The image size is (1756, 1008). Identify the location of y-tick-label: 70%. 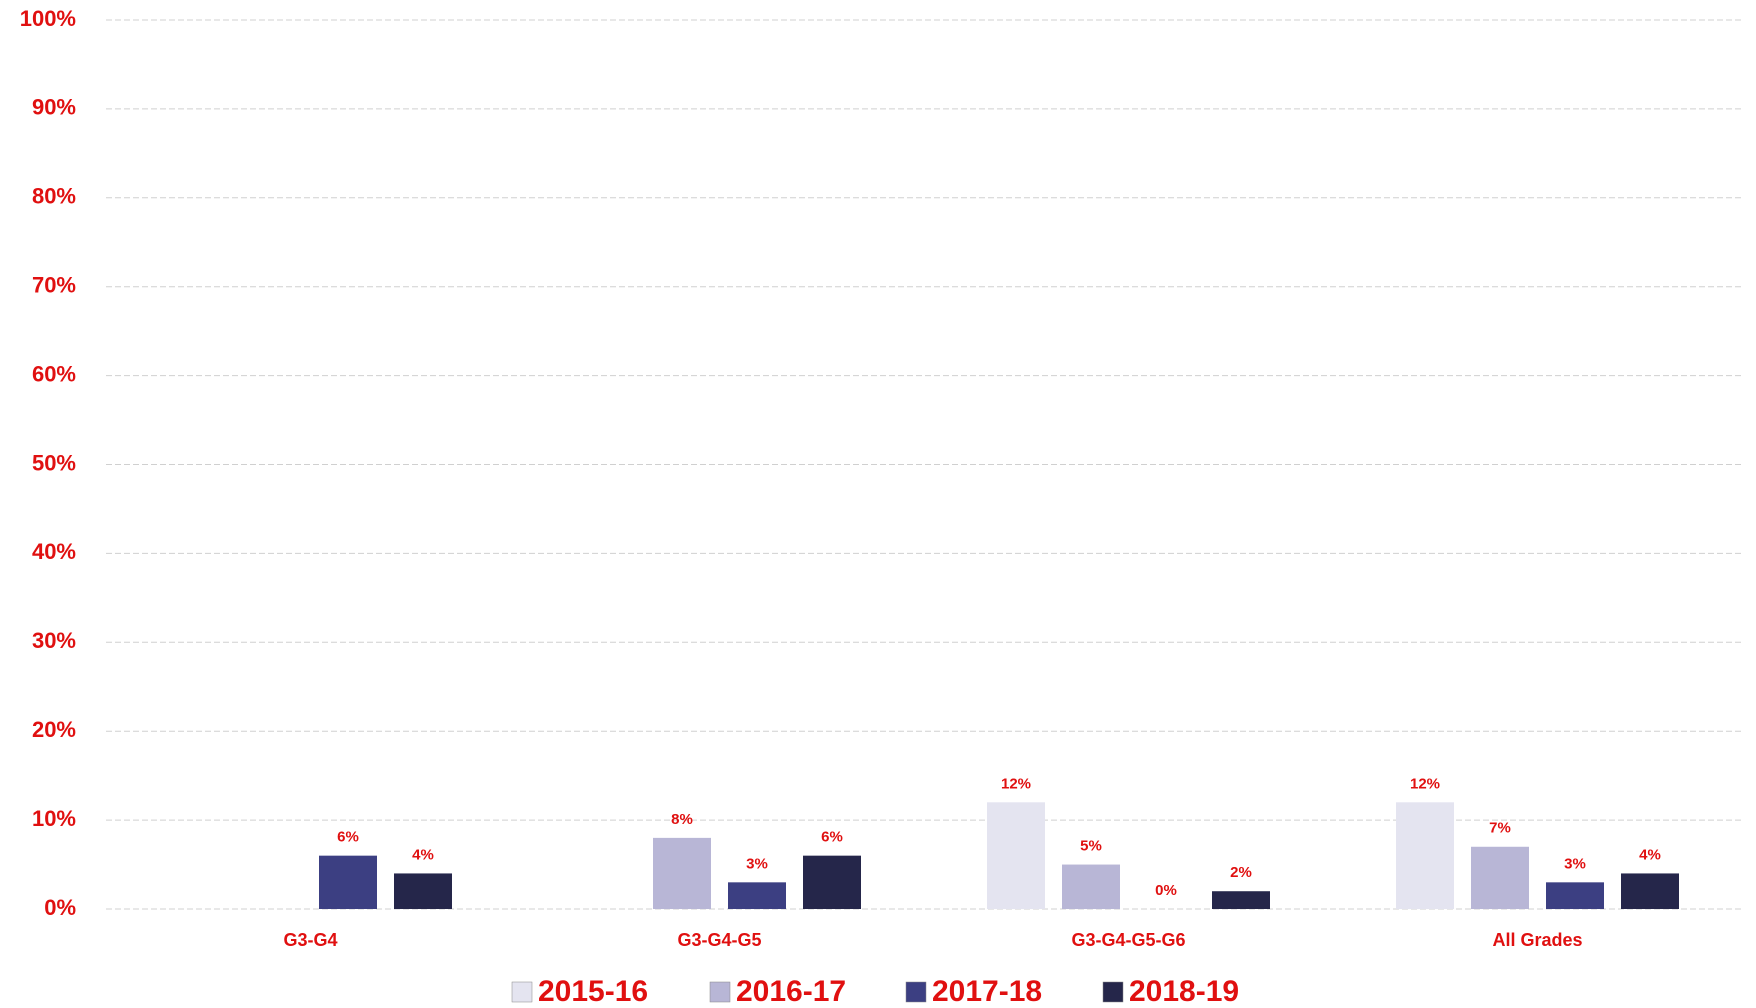
(54, 285).